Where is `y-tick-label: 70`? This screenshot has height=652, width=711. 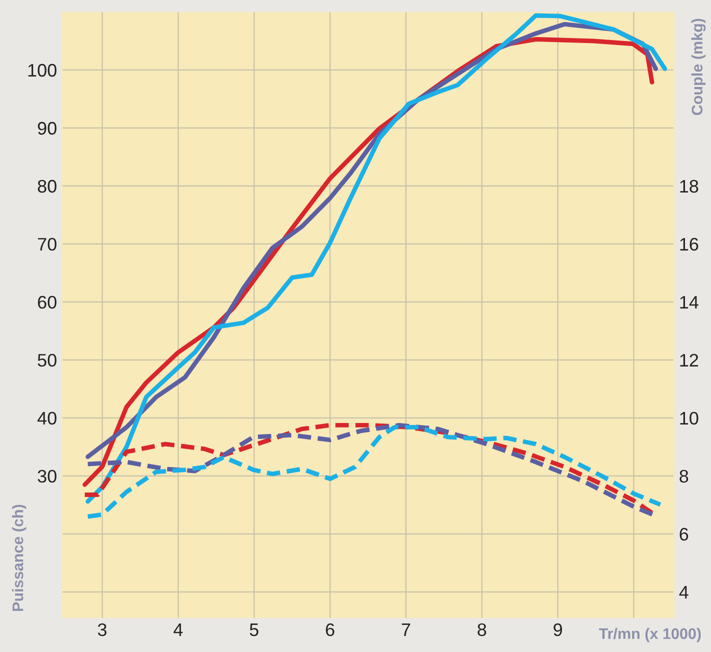
y-tick-label: 70 is located at coordinates (47, 244).